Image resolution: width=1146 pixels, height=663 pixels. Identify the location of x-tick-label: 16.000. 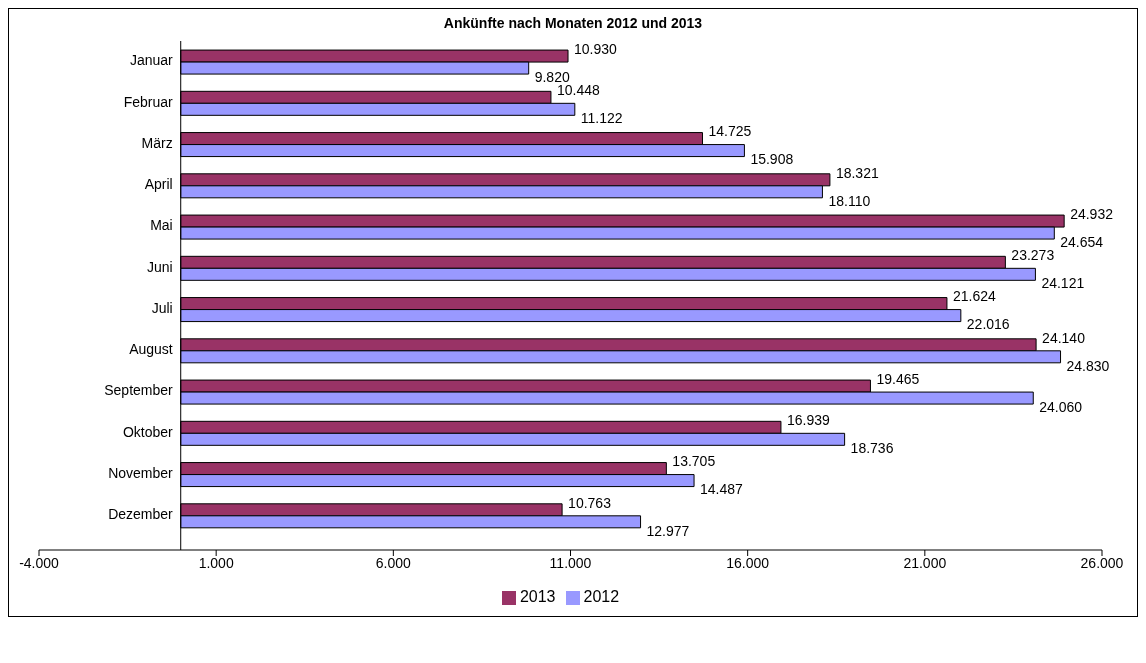
(748, 562).